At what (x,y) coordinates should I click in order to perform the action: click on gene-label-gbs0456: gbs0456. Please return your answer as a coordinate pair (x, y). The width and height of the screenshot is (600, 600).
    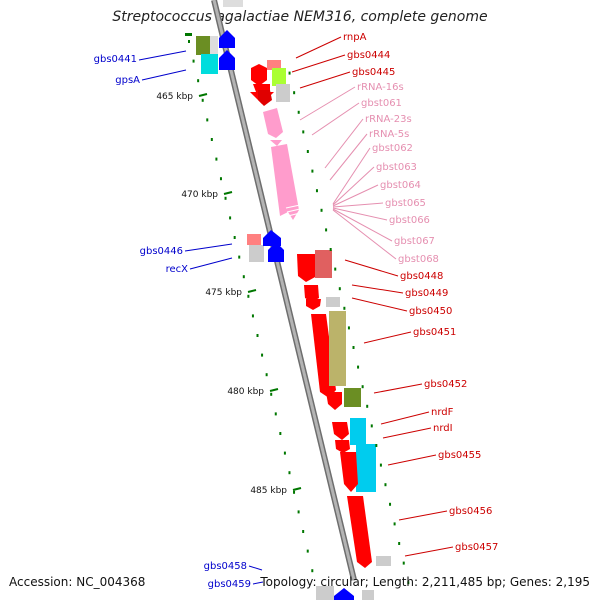
    Looking at the image, I should click on (470, 511).